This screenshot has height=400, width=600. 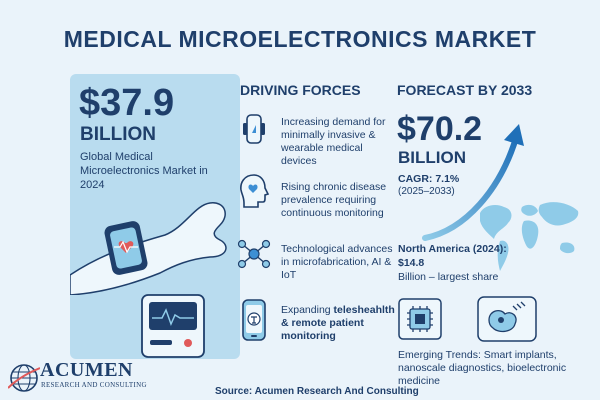 I want to click on source-text: Source: Acumen Research And Consulting, so click(x=317, y=391).